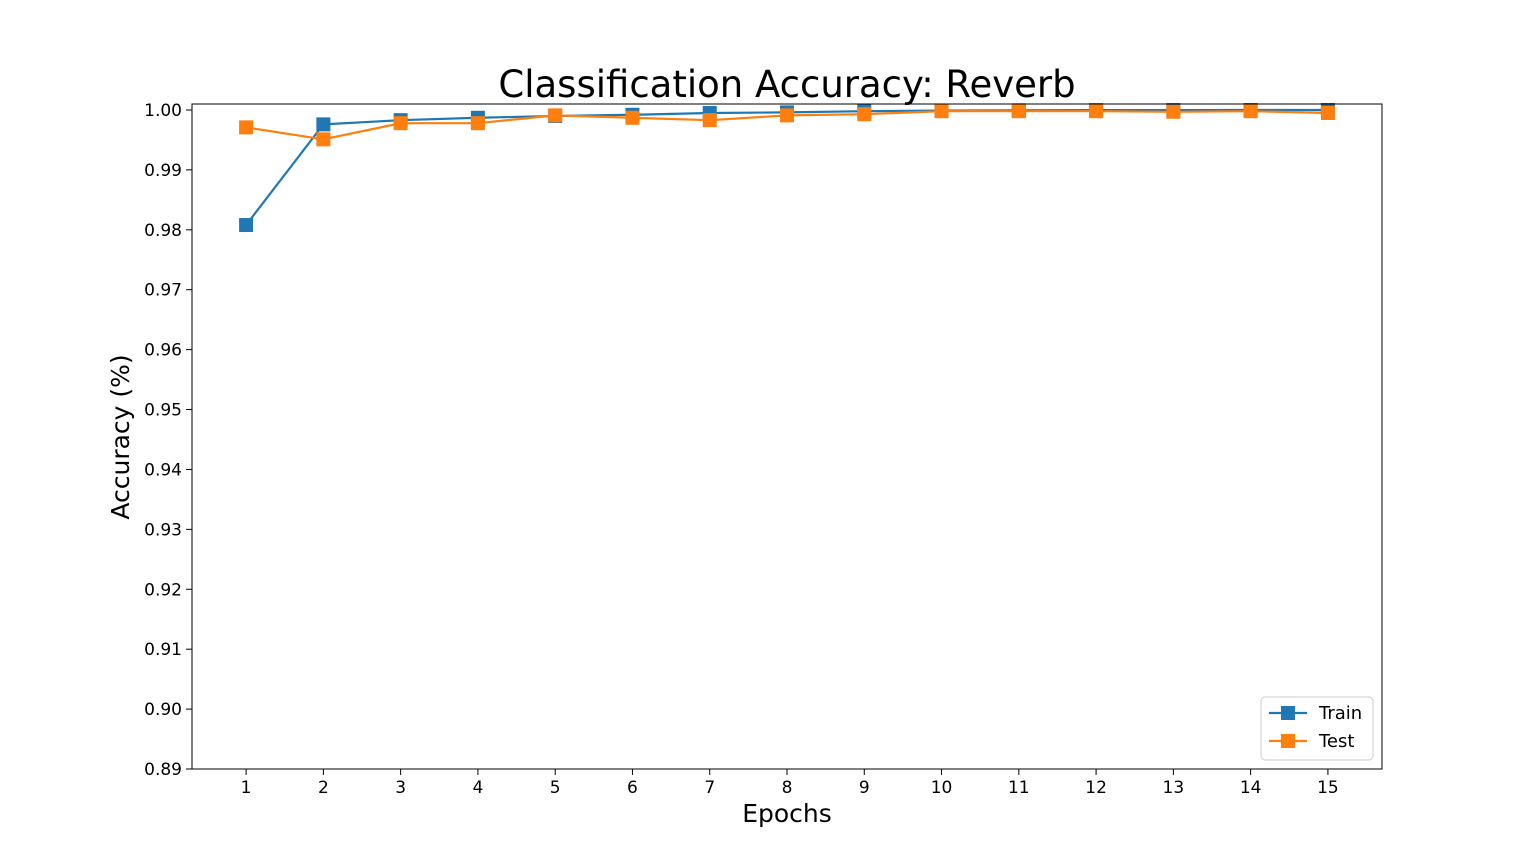 This screenshot has width=1536, height=864. I want to click on x-tick-label: 12, so click(1096, 788).